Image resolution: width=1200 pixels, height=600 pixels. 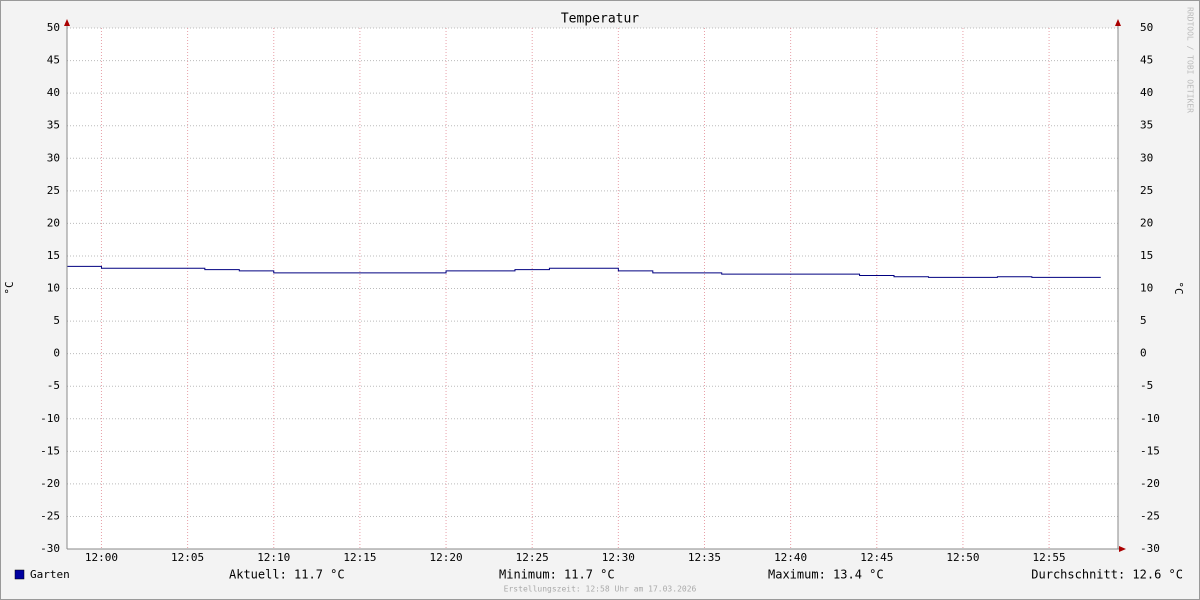 What do you see at coordinates (1146, 60) in the screenshot?
I see `y2-tick-label: 45` at bounding box center [1146, 60].